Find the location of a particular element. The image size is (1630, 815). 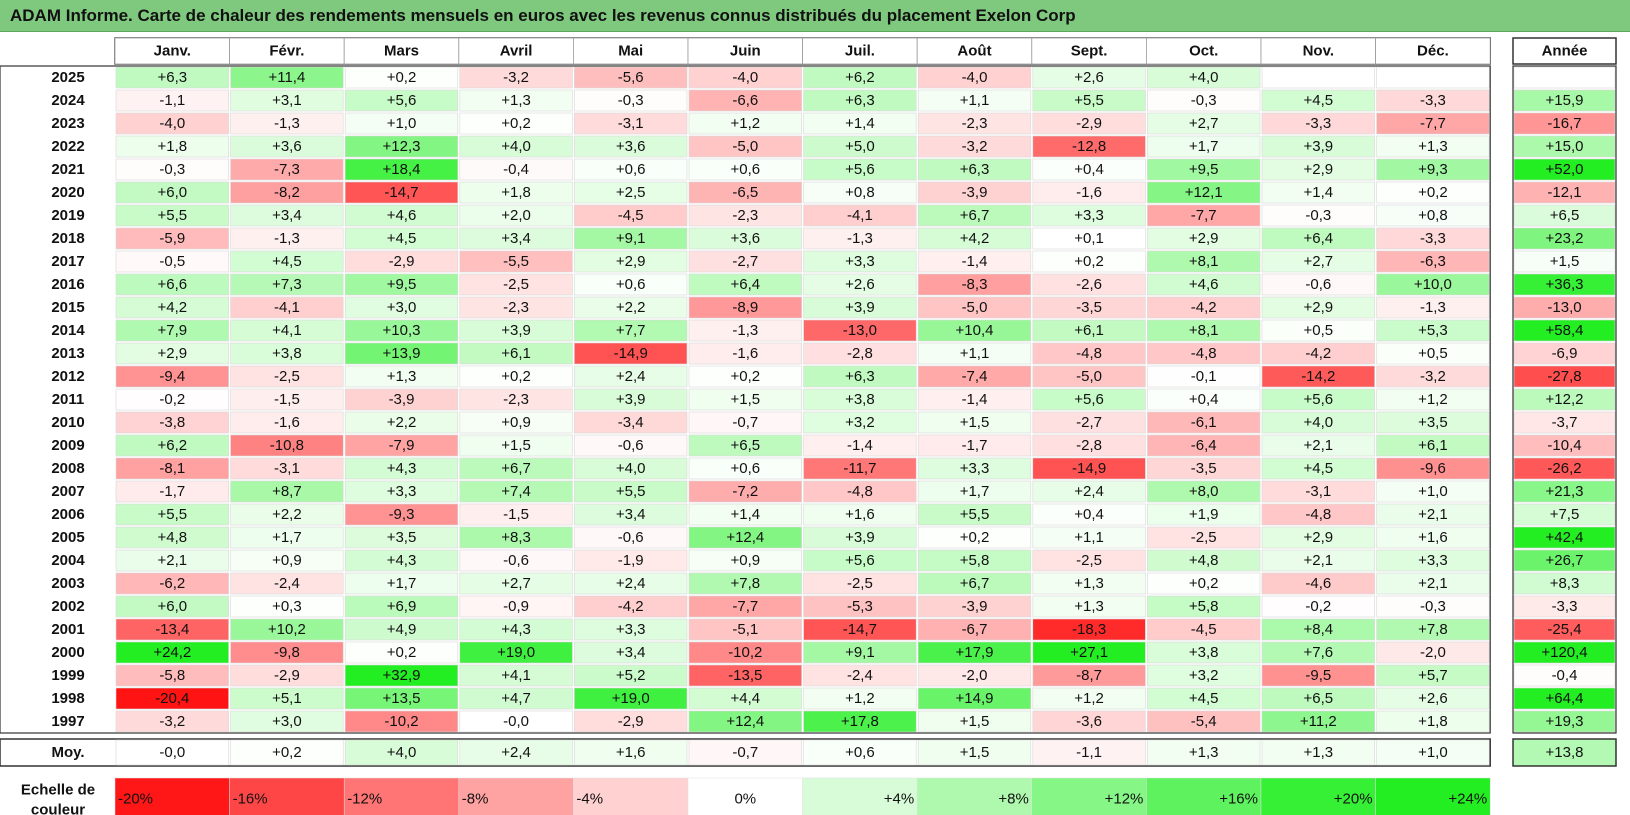

cell-value: -7,2 is located at coordinates (745, 491).